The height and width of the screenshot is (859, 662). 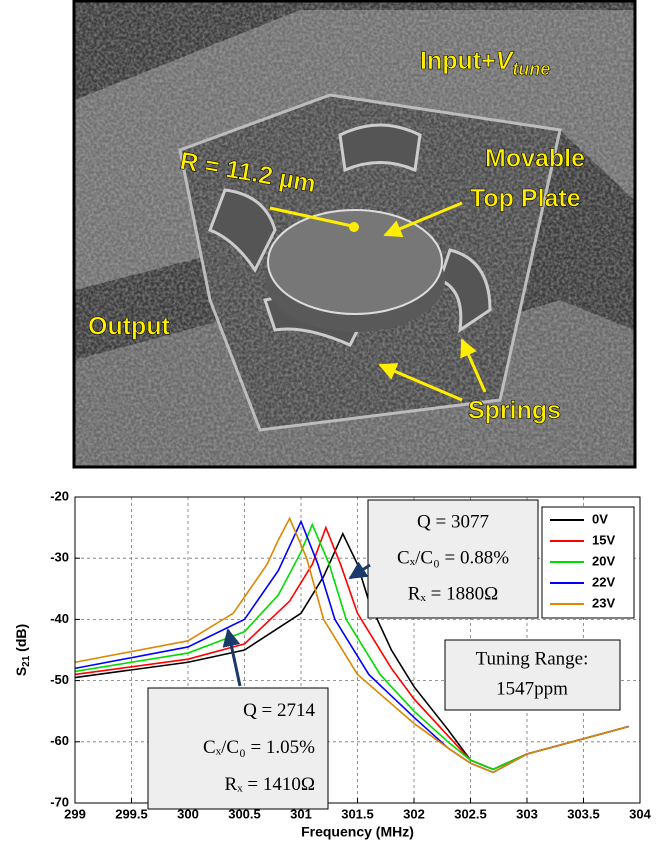 What do you see at coordinates (301, 813) in the screenshot?
I see `x-tick-label: 301` at bounding box center [301, 813].